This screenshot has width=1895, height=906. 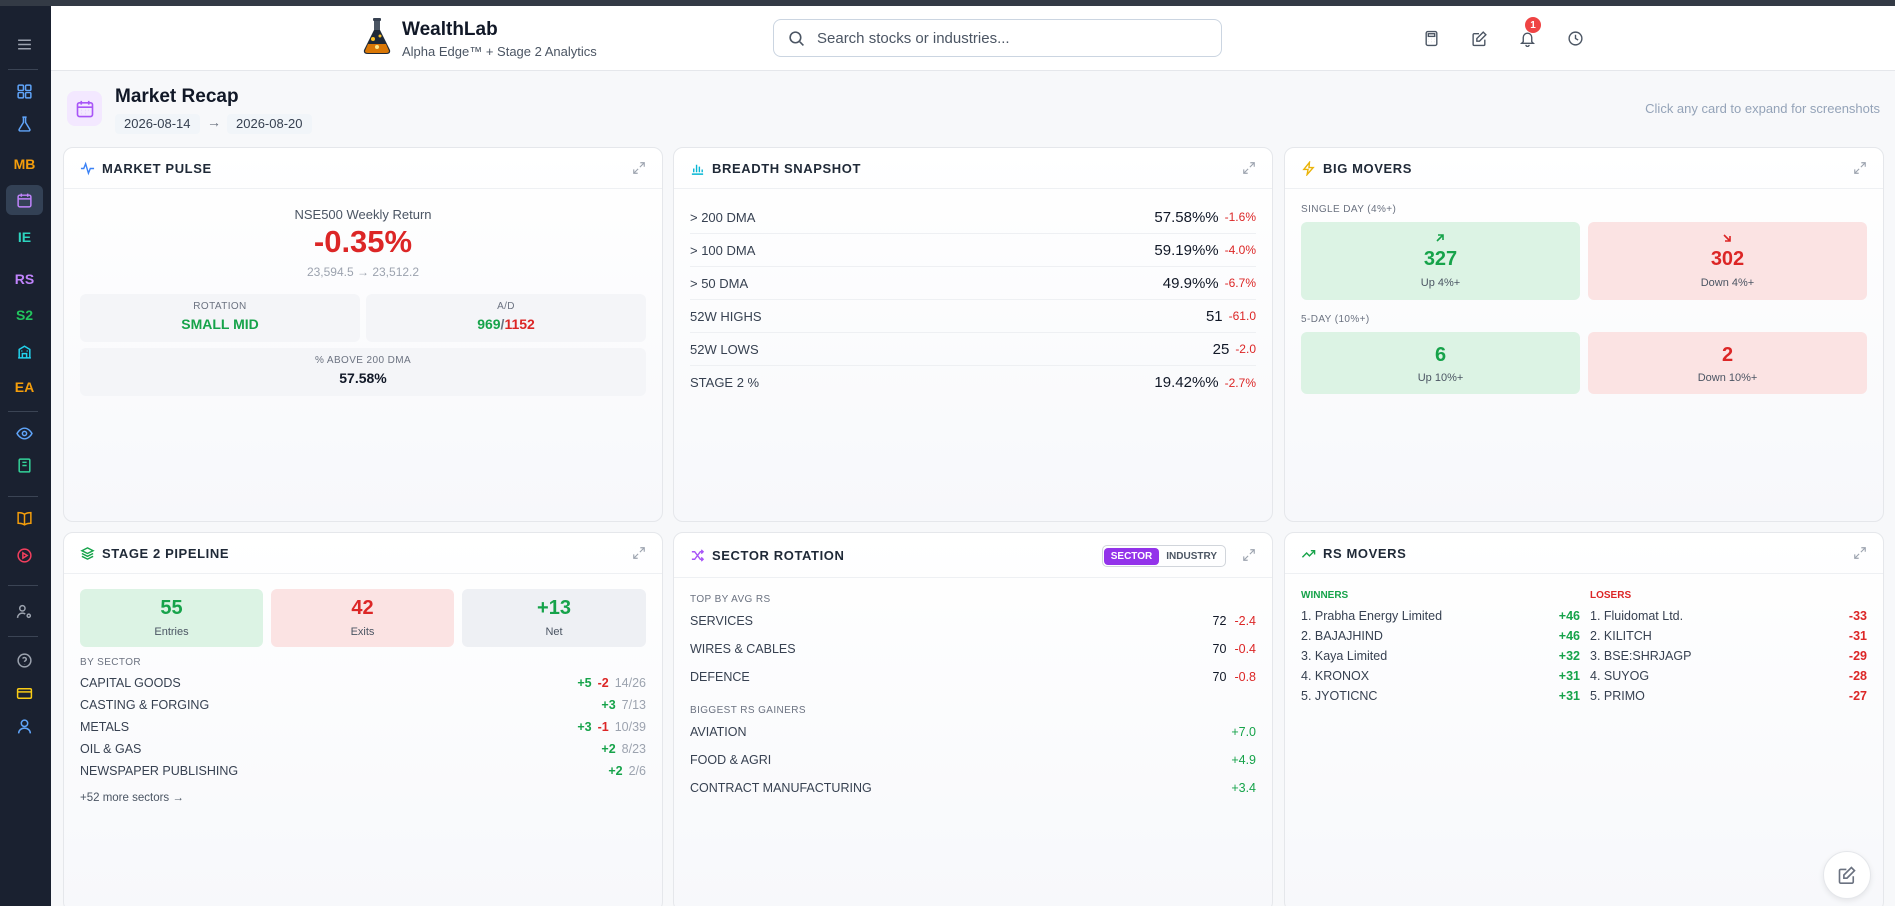 I want to click on breadth-value: 19.42%%, so click(x=1186, y=382).